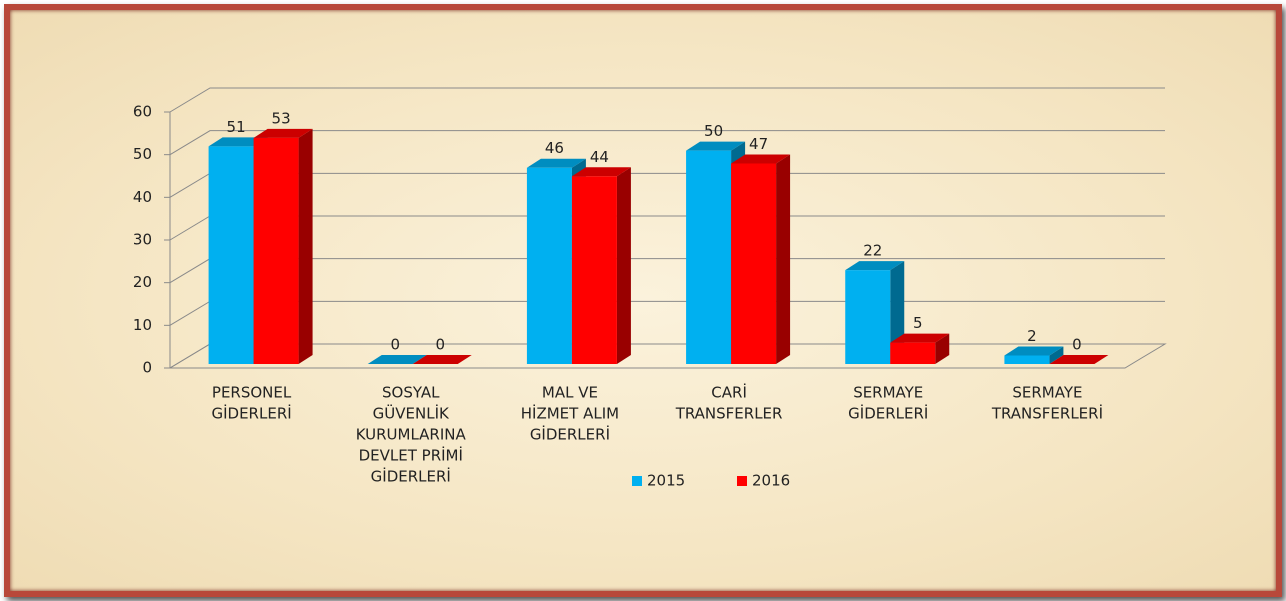  Describe the element at coordinates (142, 240) in the screenshot. I see `y-tick-label: 30` at that location.